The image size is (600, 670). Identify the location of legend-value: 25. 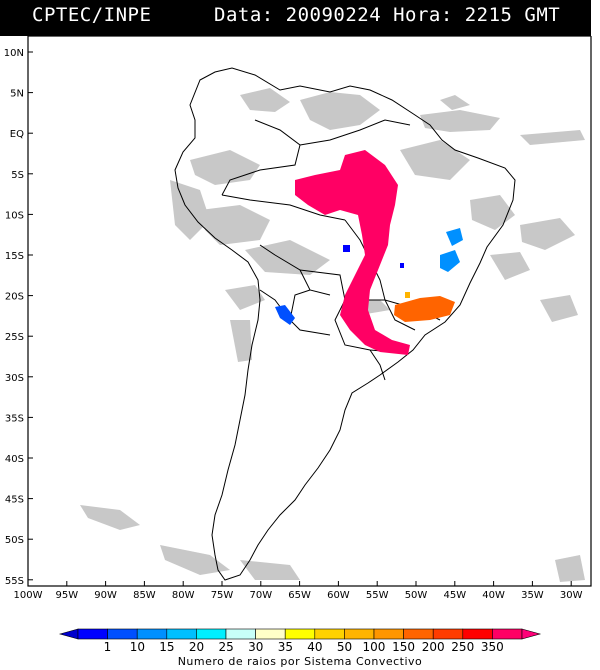
(226, 647).